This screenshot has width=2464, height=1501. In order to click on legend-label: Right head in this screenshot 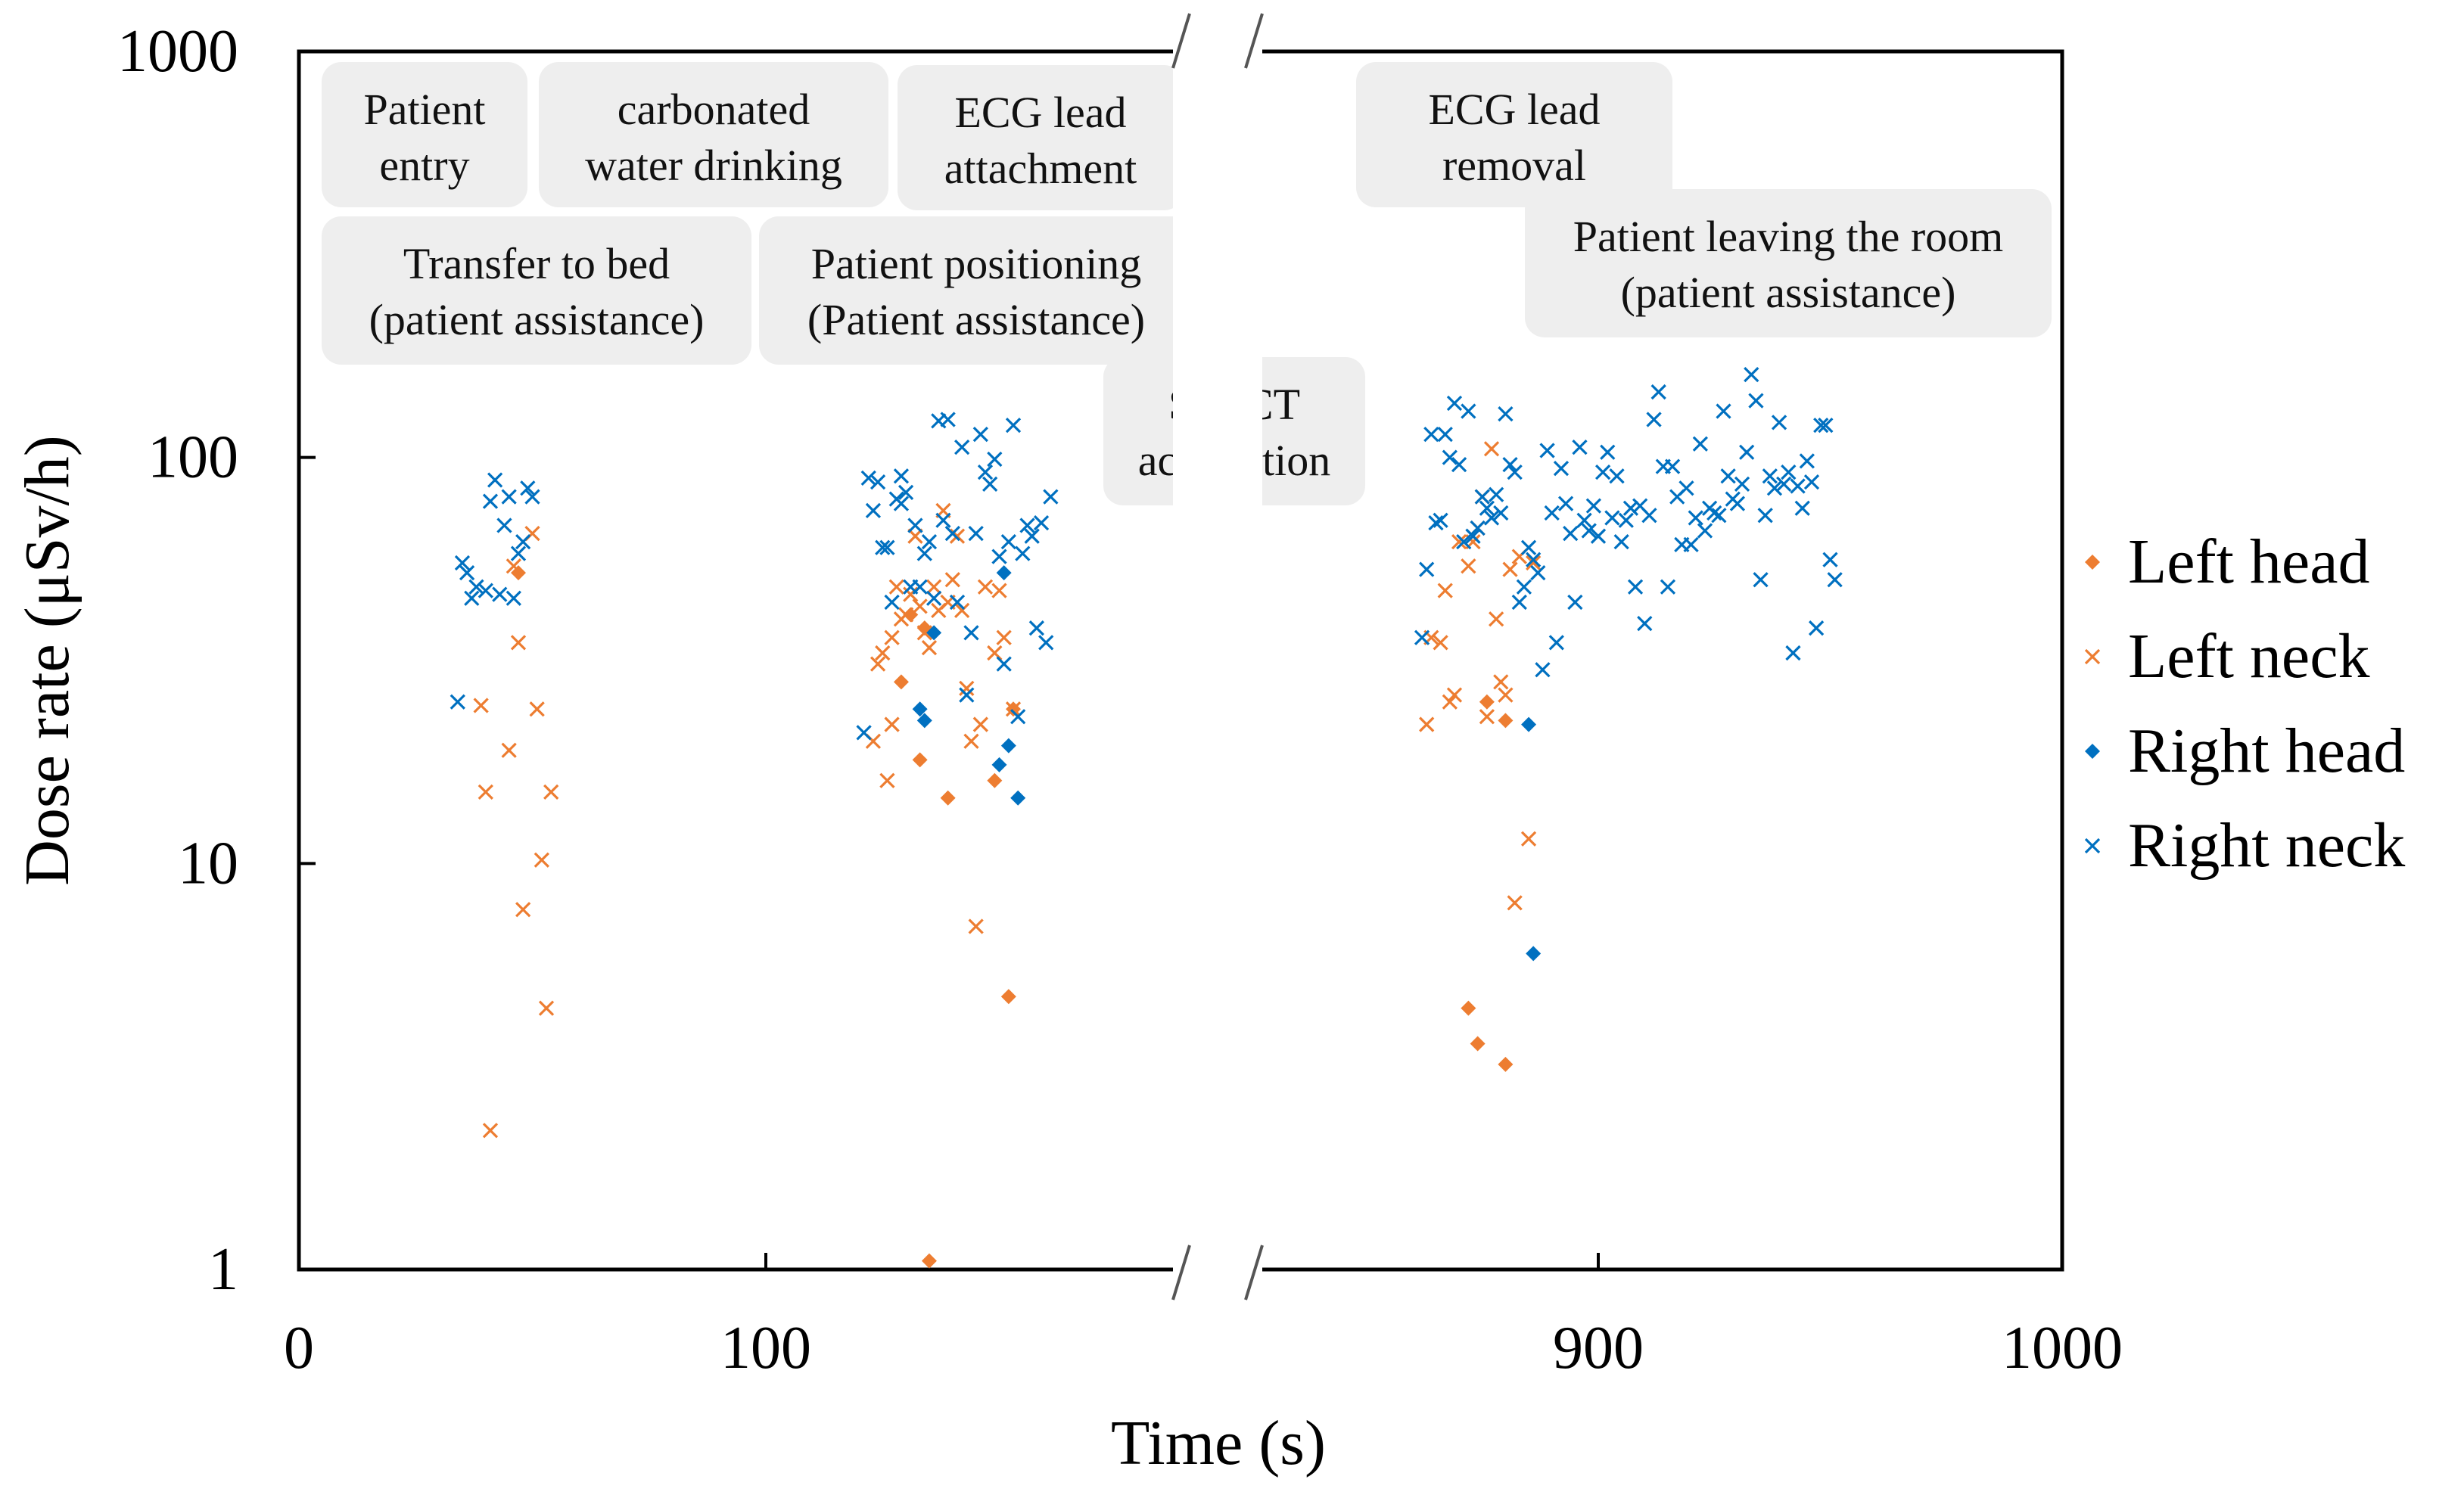, I will do `click(2267, 750)`.